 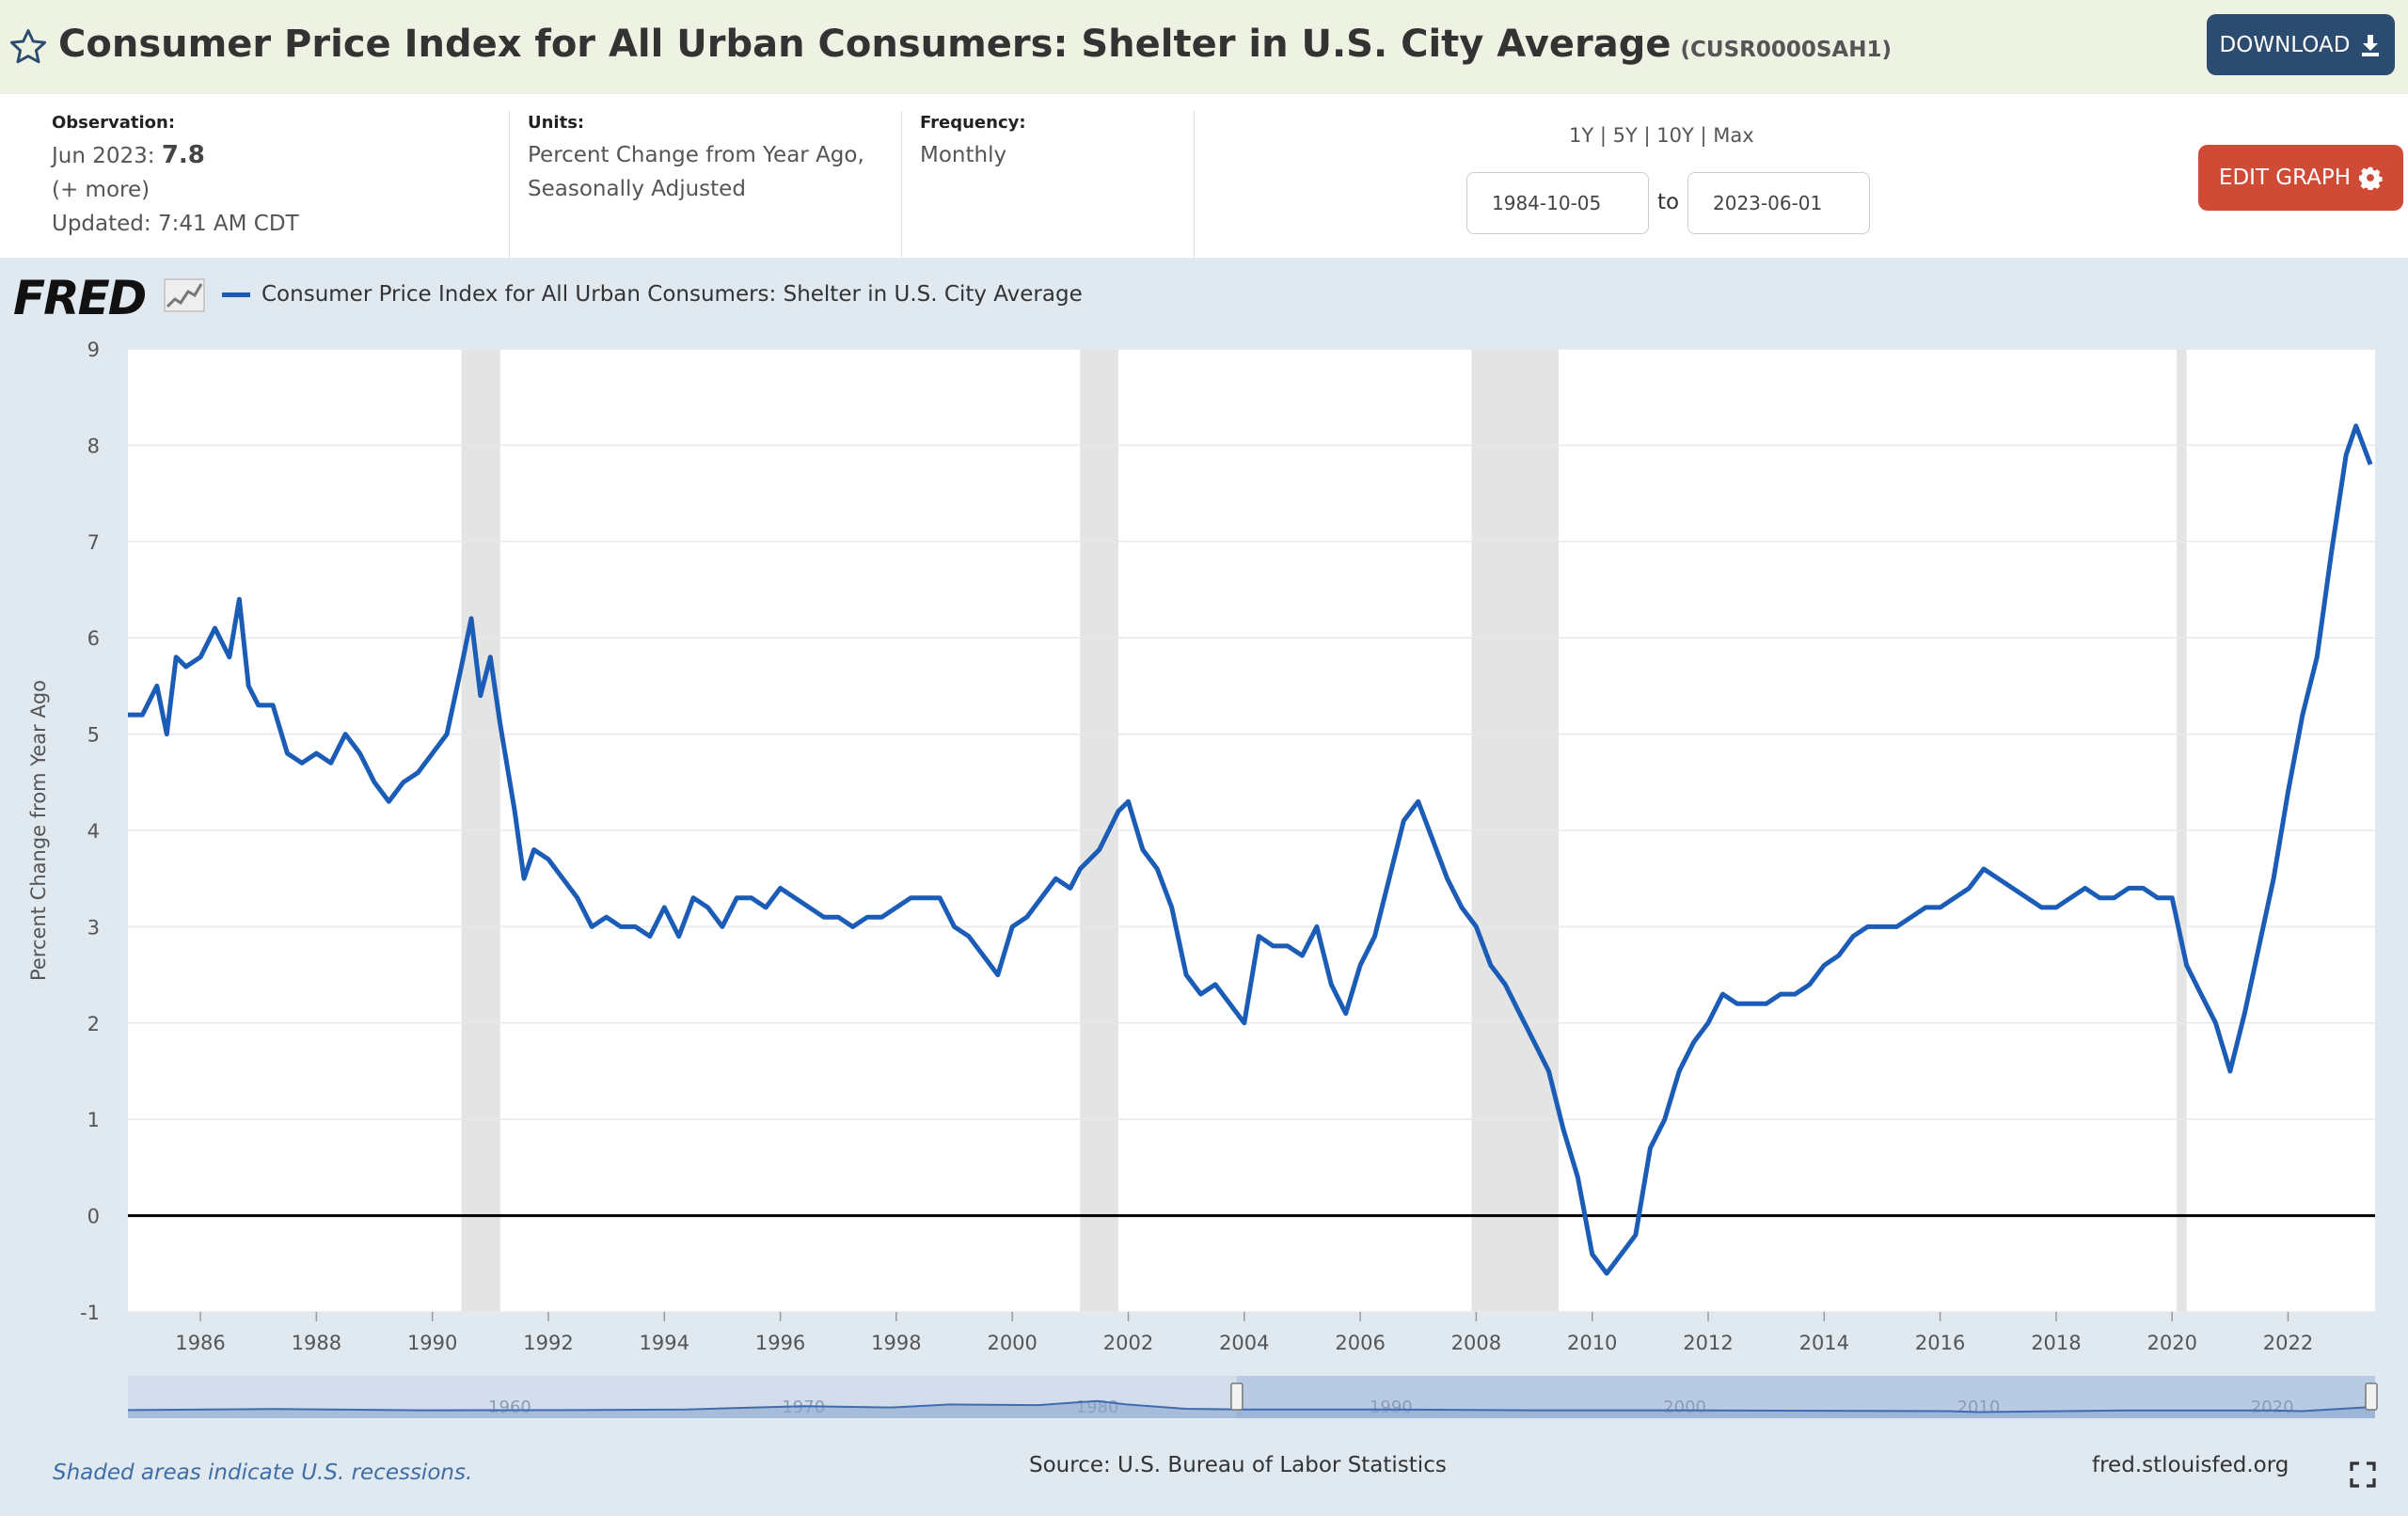 What do you see at coordinates (2285, 178) in the screenshot?
I see `edit-graph-label: EDIT GRAPH` at bounding box center [2285, 178].